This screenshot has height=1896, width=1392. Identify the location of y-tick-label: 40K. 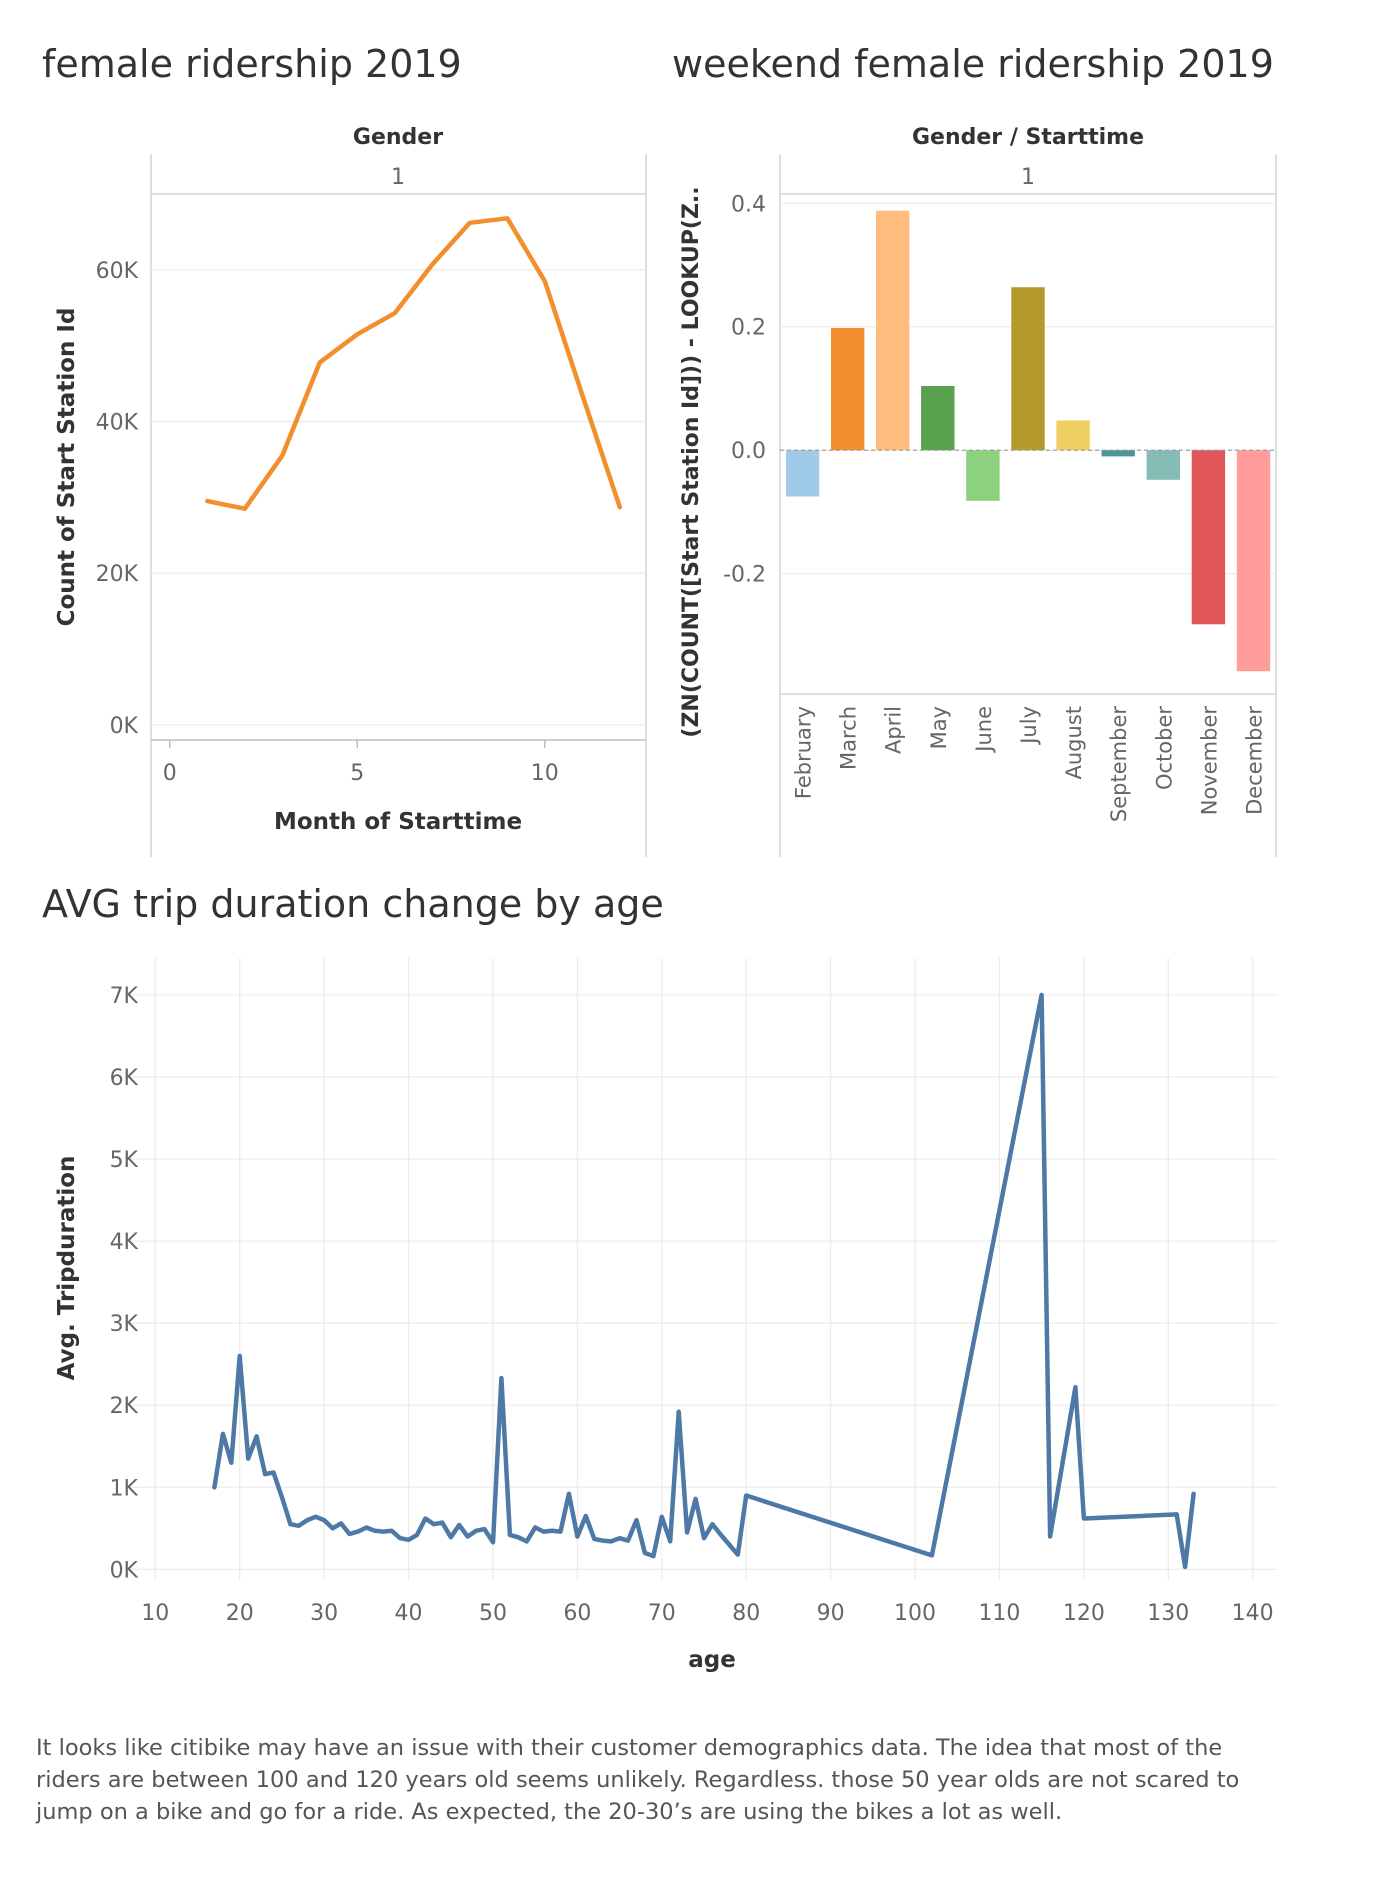
(117, 423).